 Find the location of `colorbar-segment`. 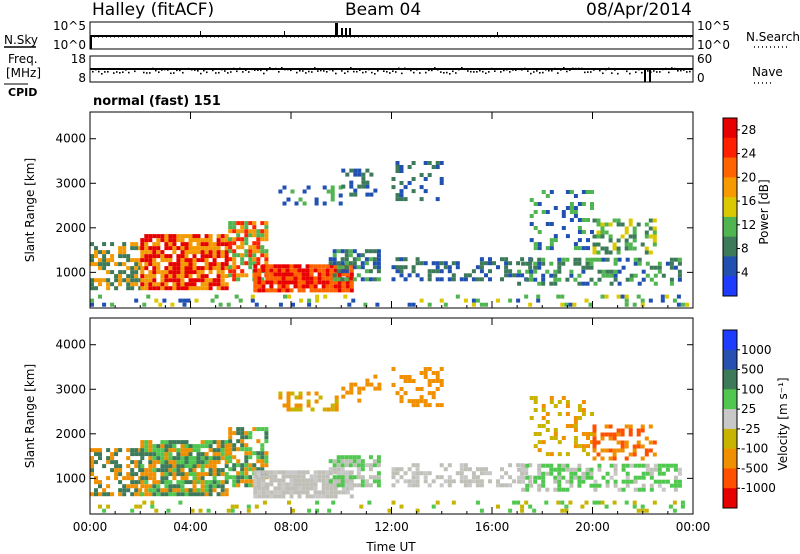

colorbar-segment is located at coordinates (730, 478).